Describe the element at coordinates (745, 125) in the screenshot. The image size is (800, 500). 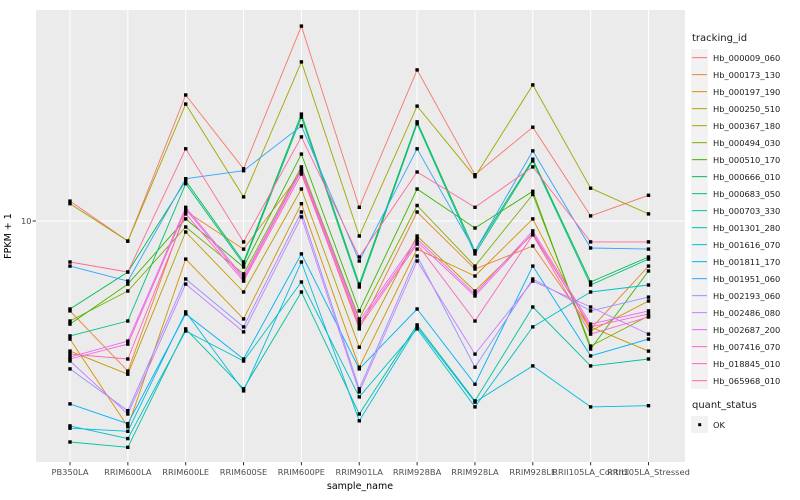
I see `legend-item: Hb_000367_180` at that location.